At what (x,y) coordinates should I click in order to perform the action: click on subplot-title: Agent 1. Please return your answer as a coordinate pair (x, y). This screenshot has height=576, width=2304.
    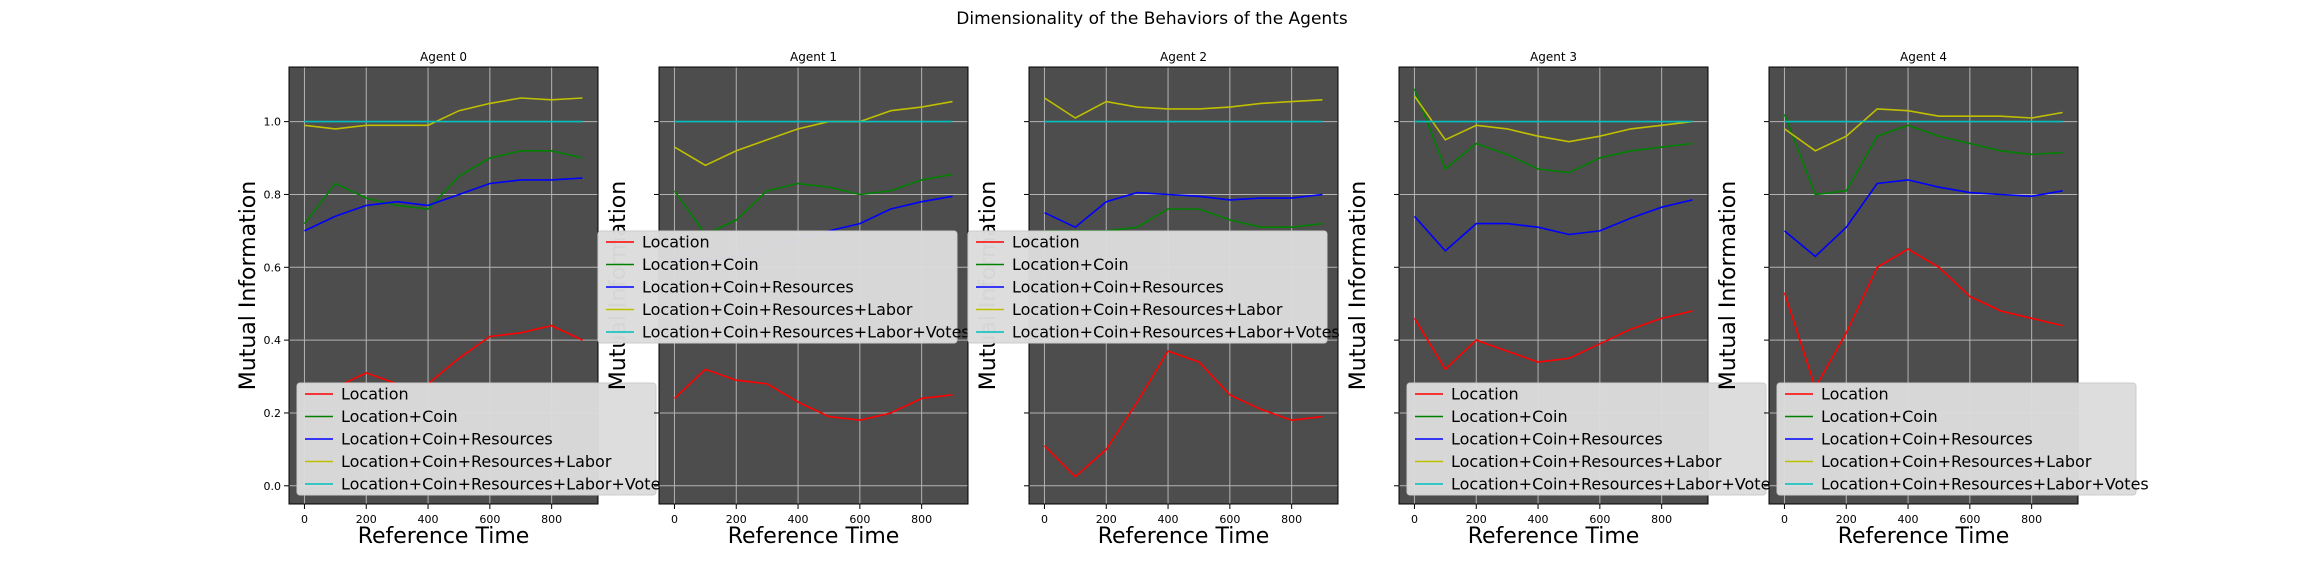
    Looking at the image, I should click on (813, 57).